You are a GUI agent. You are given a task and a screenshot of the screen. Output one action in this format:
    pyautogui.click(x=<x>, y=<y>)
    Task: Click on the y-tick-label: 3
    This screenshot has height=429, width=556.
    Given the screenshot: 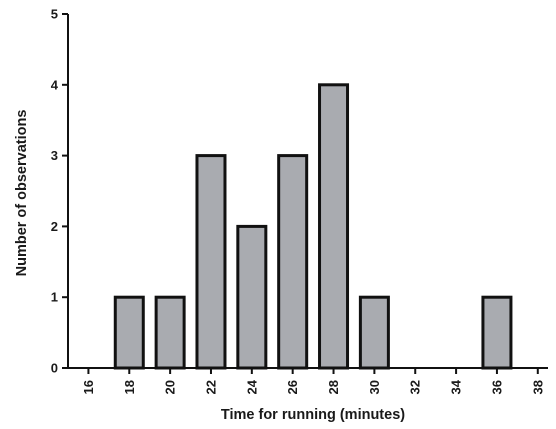 What is the action you would take?
    pyautogui.click(x=54, y=155)
    